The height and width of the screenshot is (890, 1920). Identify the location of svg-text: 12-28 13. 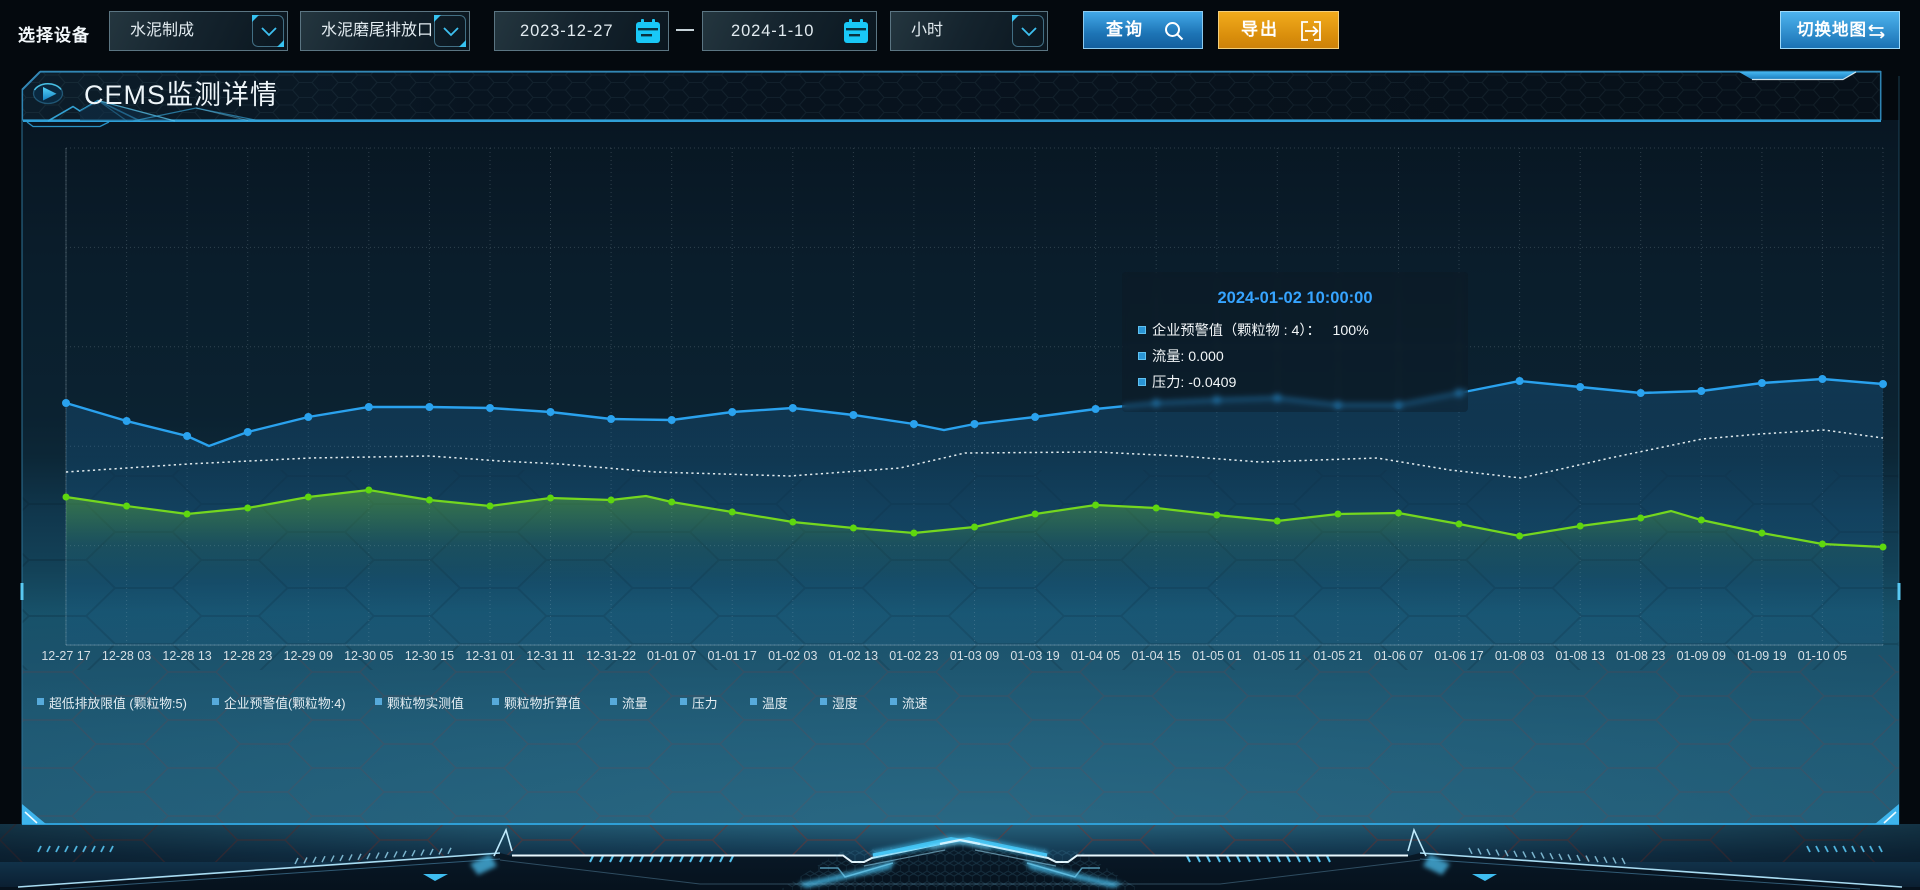
(186, 656).